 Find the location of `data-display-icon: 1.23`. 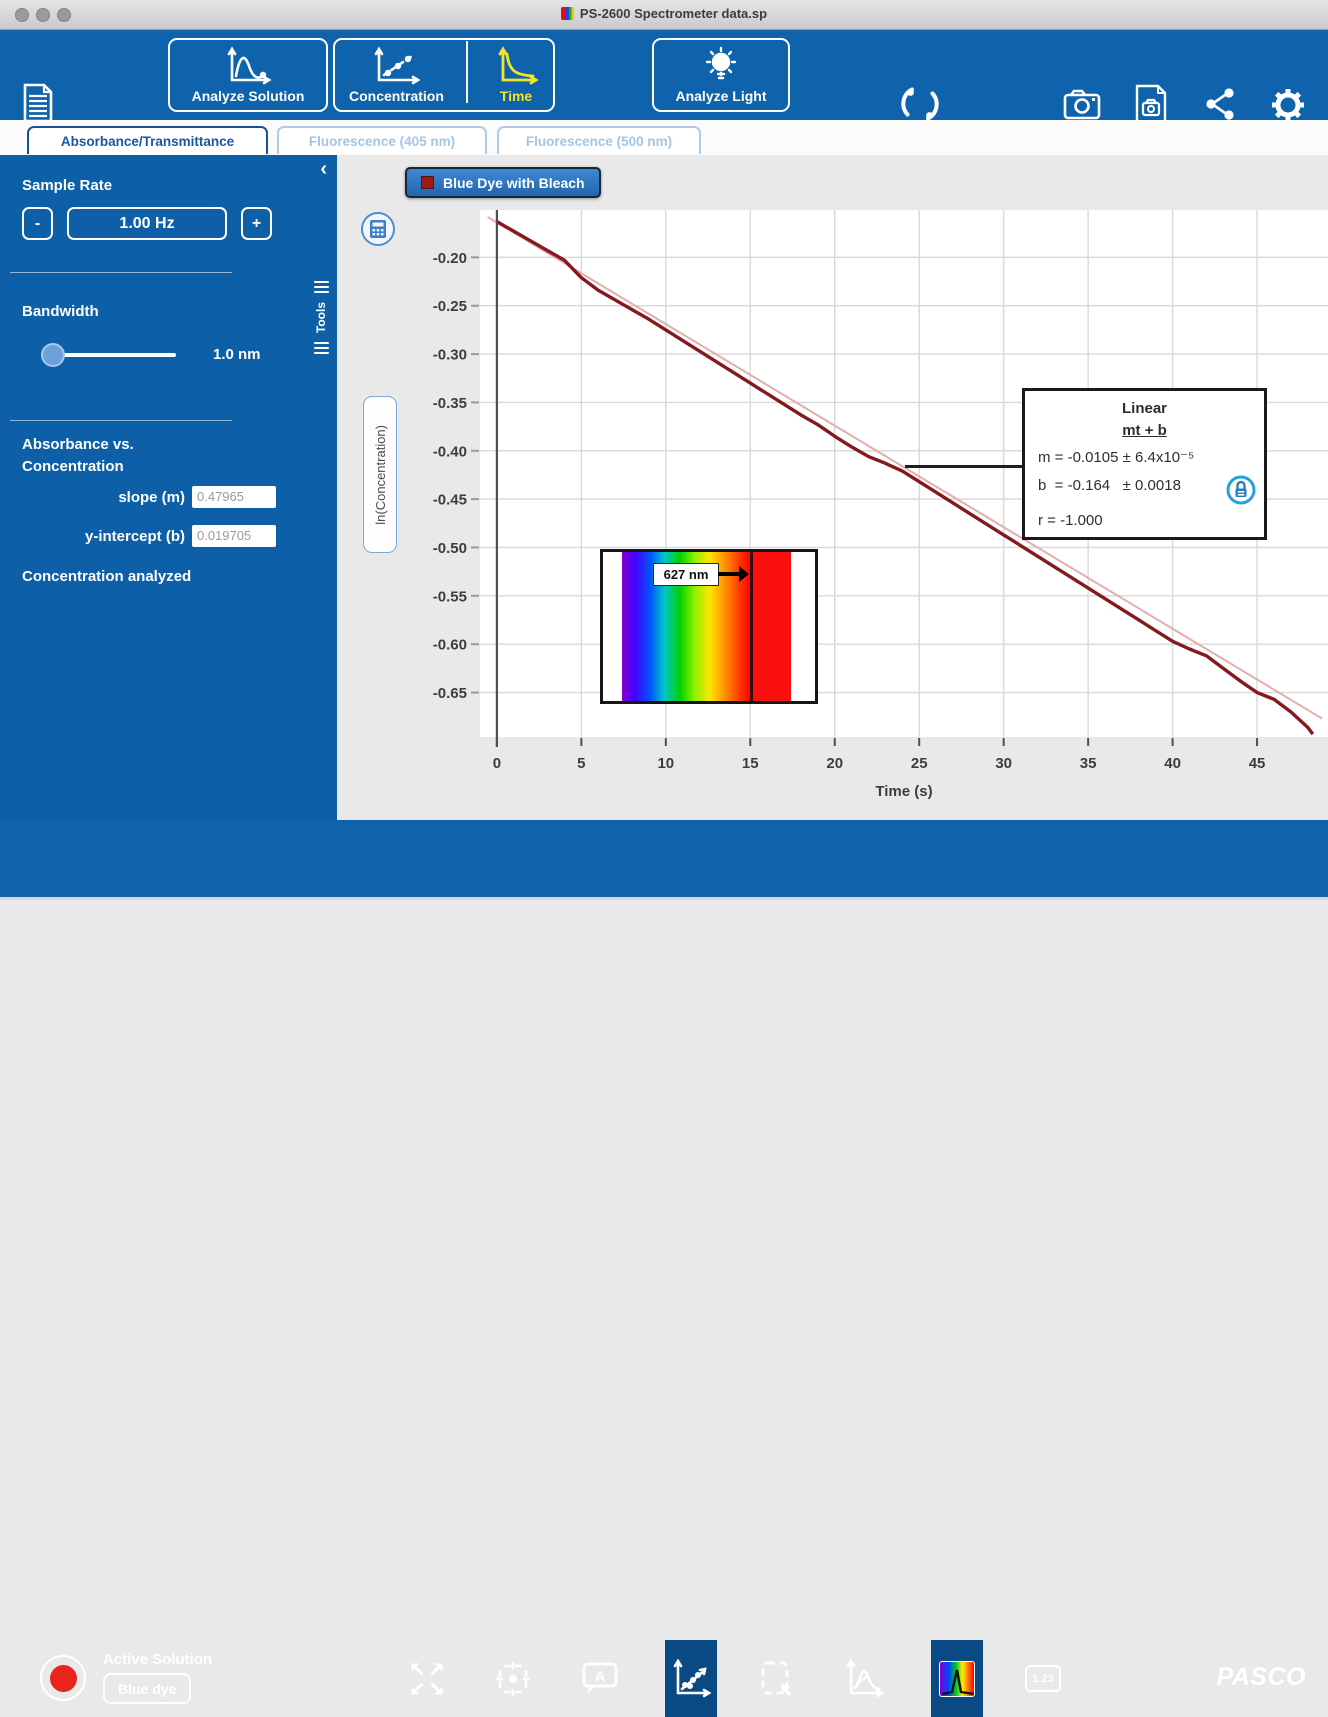

data-display-icon: 1.23 is located at coordinates (1043, 1678).